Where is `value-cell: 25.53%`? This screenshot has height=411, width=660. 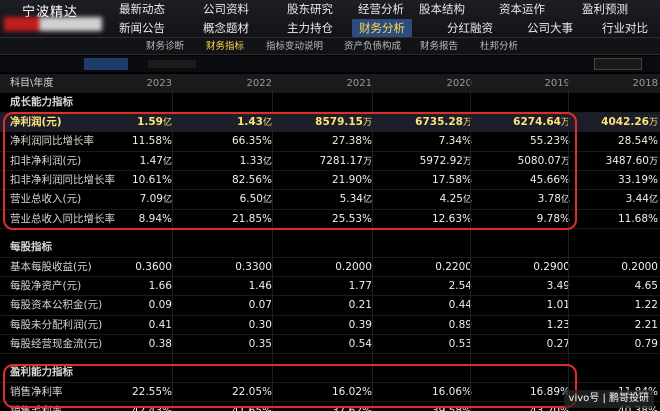
value-cell: 25.53% is located at coordinates (323, 219).